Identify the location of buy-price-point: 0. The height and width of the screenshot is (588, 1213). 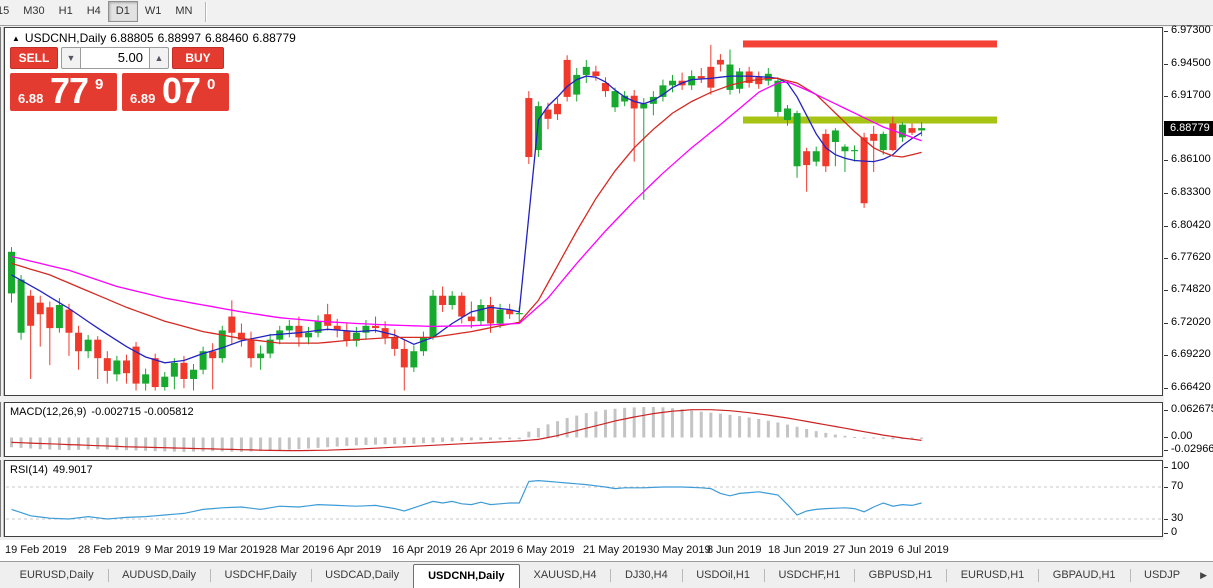
(211, 84).